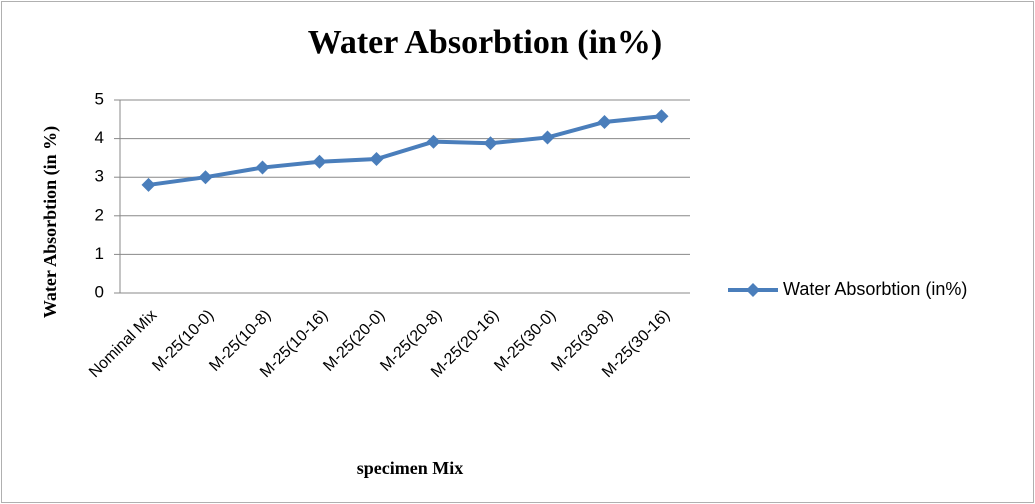 Image resolution: width=1035 pixels, height=504 pixels. Describe the element at coordinates (410, 468) in the screenshot. I see `x-axis-label: specimen Mix` at that location.